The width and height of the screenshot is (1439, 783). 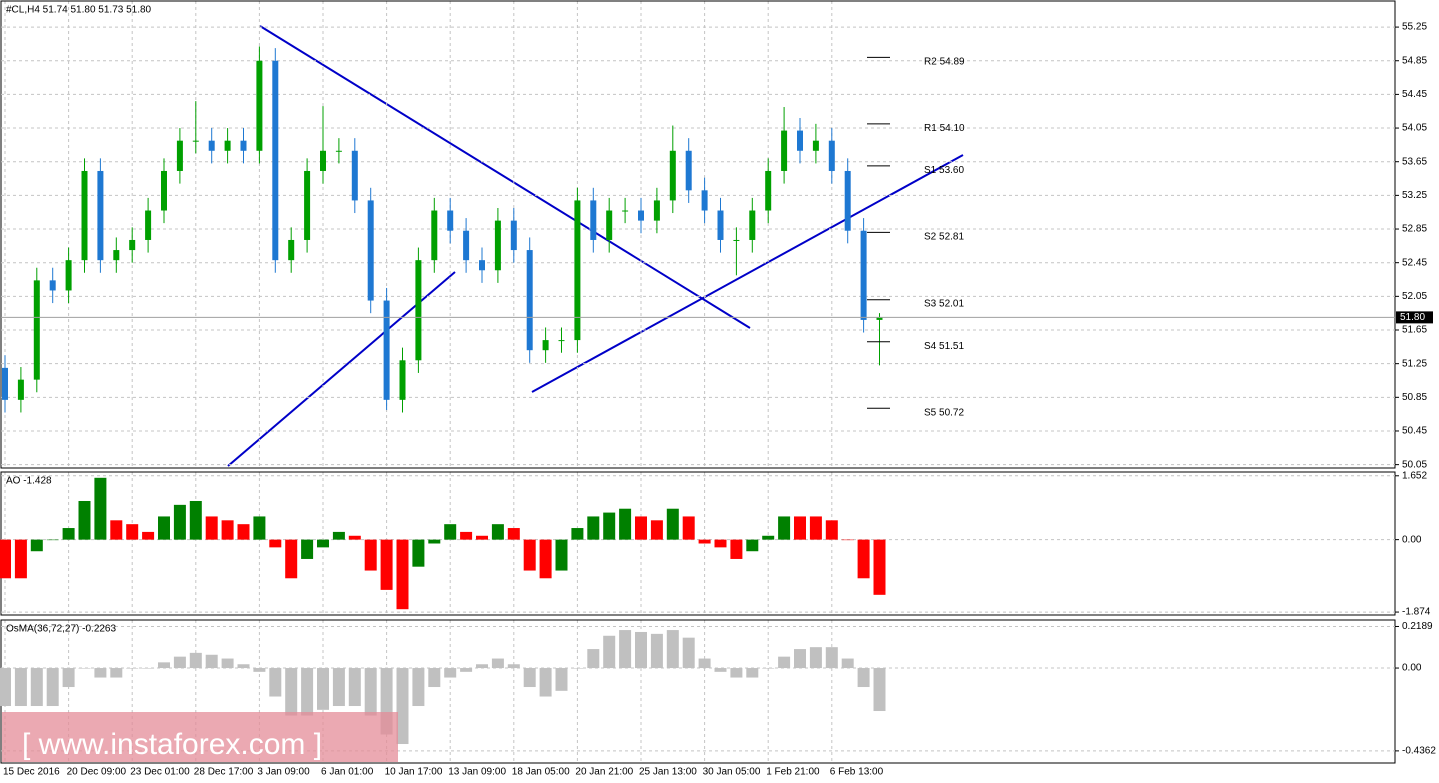 What do you see at coordinates (172, 744) in the screenshot?
I see `watermark: [ www.instaforex.com ]` at bounding box center [172, 744].